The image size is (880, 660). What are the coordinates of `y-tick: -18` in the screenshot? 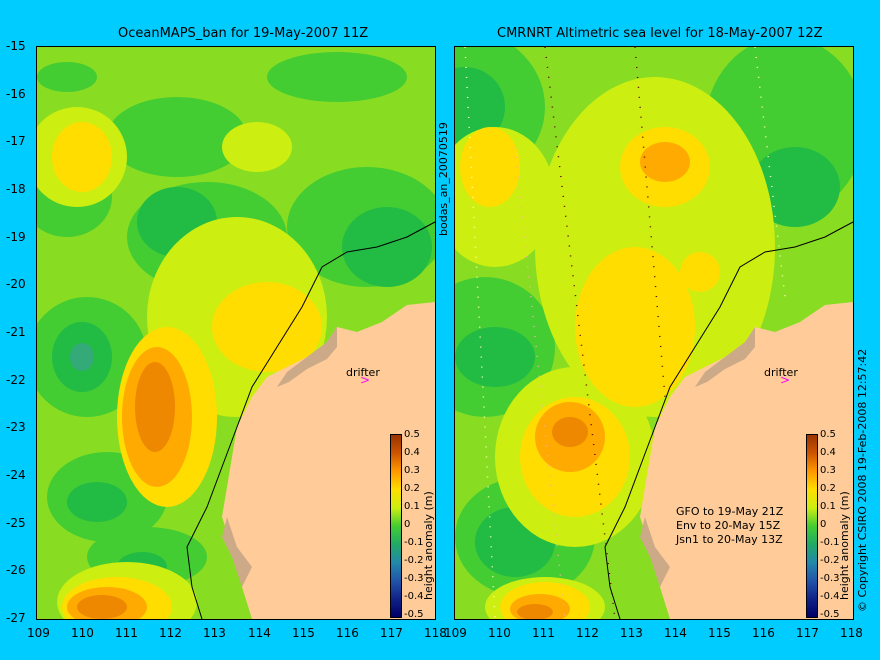 It's located at (16, 189).